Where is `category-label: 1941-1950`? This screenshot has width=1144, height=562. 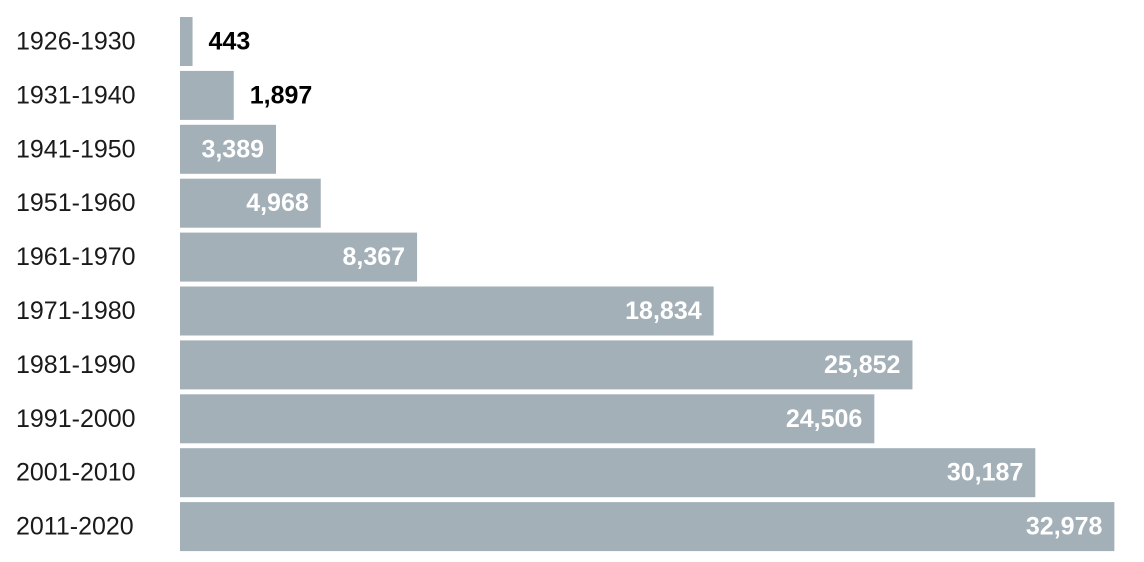
category-label: 1941-1950 is located at coordinates (76, 149).